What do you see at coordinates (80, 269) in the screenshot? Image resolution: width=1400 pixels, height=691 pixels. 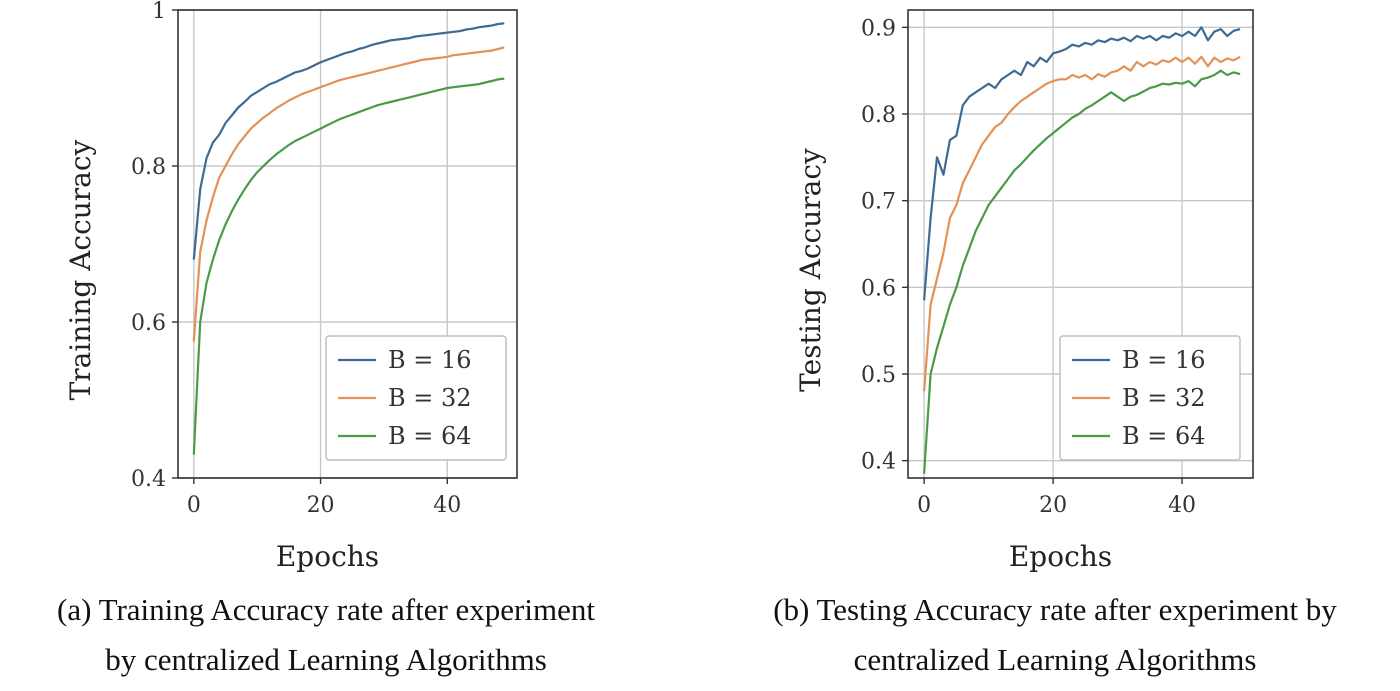 I see `y-axis-label: Training Accuracy` at bounding box center [80, 269].